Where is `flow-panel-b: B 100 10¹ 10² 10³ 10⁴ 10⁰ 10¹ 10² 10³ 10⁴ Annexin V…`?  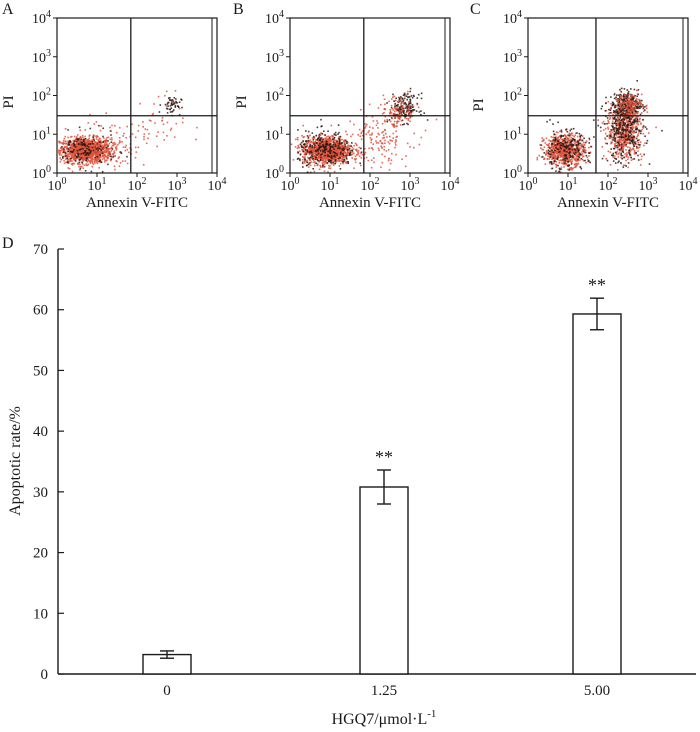 flow-panel-b: B 100 10¹ 10² 10³ 10⁴ 10⁰ 10¹ 10² 10³ 10⁴ Annexin V… is located at coordinates (346, 106).